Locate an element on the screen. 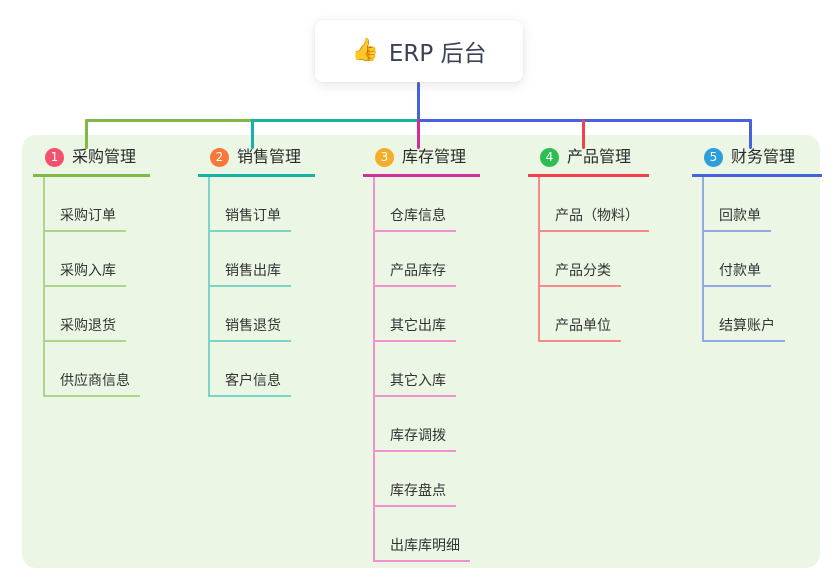  mindmap-item: 其它出库 is located at coordinates (415, 314).